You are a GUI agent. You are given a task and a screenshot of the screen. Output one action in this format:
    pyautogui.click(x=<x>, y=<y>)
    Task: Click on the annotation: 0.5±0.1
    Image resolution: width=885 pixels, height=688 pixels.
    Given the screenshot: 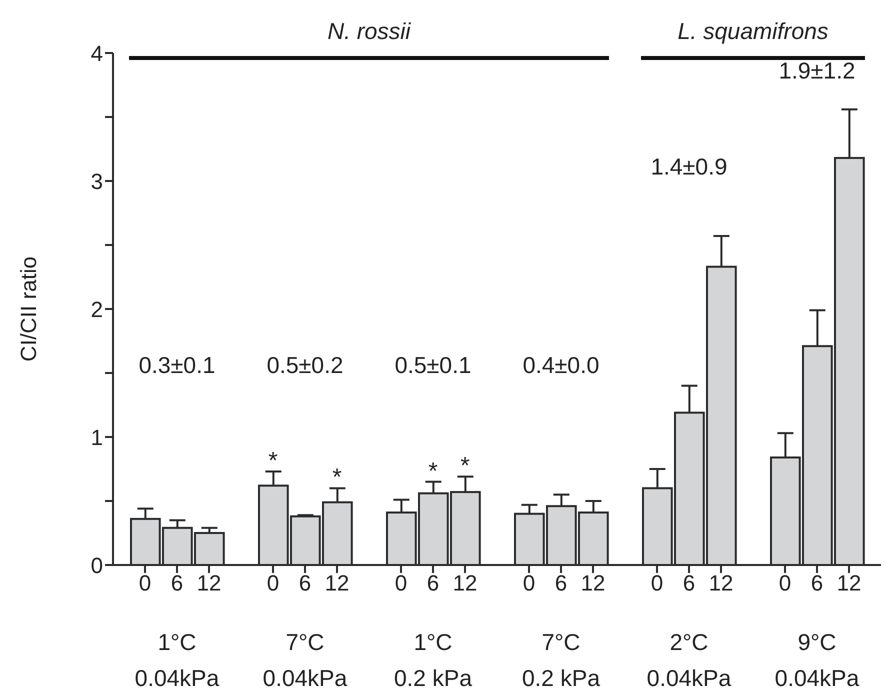 What is the action you would take?
    pyautogui.click(x=433, y=365)
    